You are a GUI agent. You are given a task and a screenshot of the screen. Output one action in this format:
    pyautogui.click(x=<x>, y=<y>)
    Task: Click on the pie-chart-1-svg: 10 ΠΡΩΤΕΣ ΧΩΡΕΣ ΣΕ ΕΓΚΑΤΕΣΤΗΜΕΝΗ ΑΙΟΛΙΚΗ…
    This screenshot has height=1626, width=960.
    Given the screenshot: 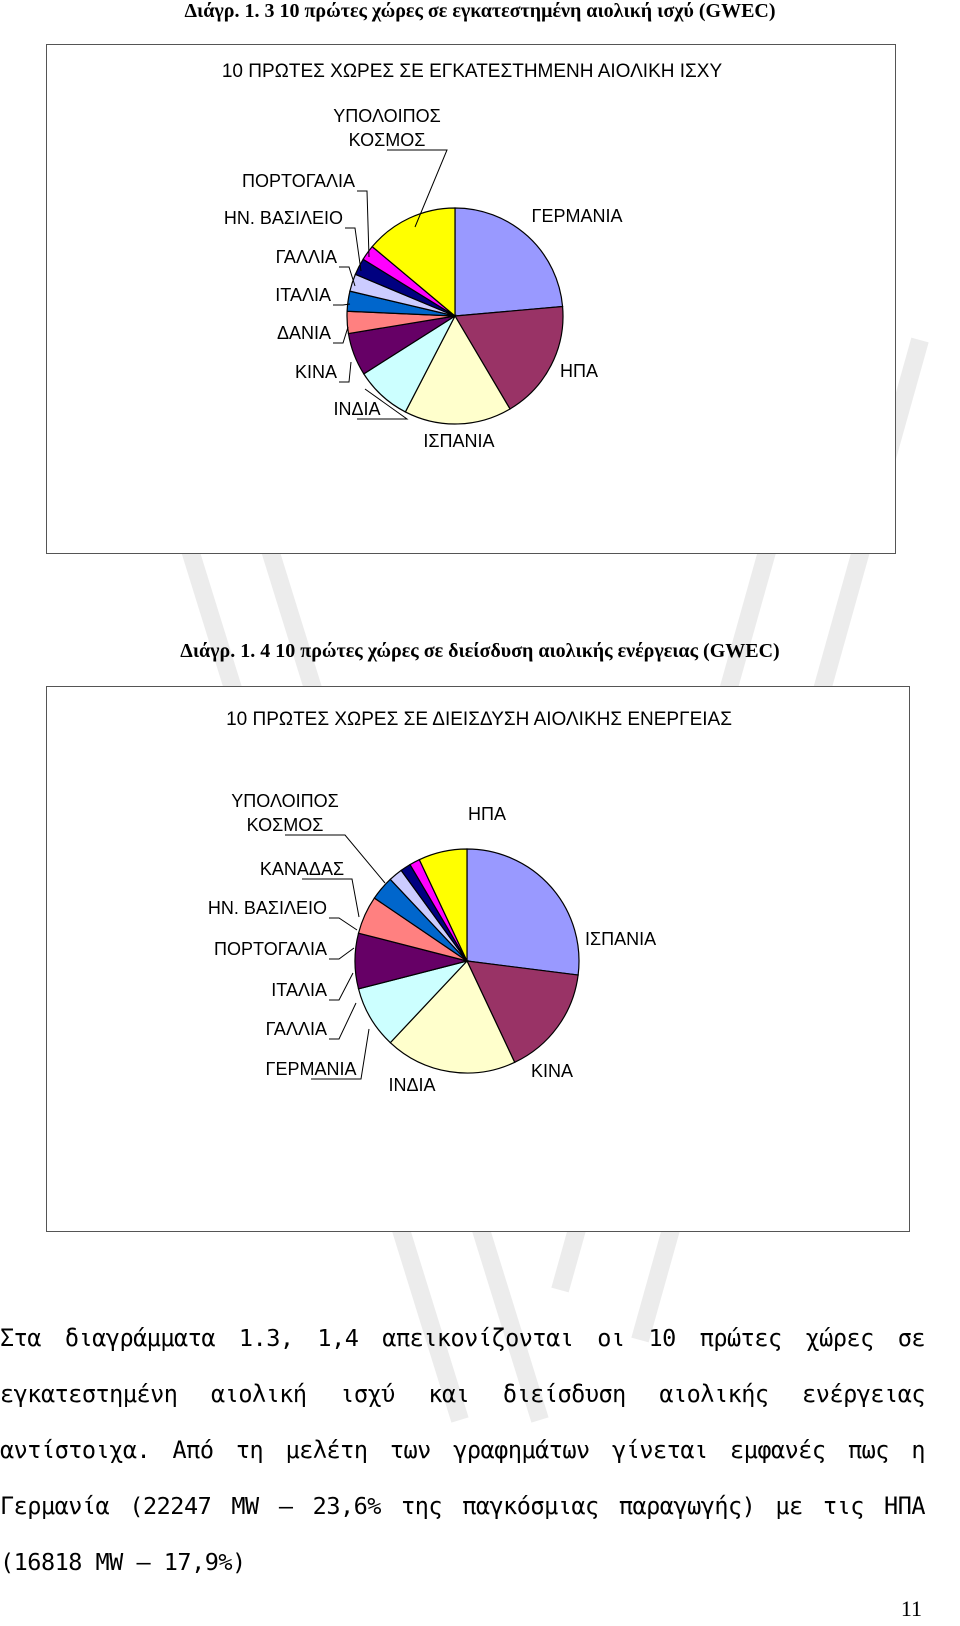 What is the action you would take?
    pyautogui.click(x=472, y=256)
    